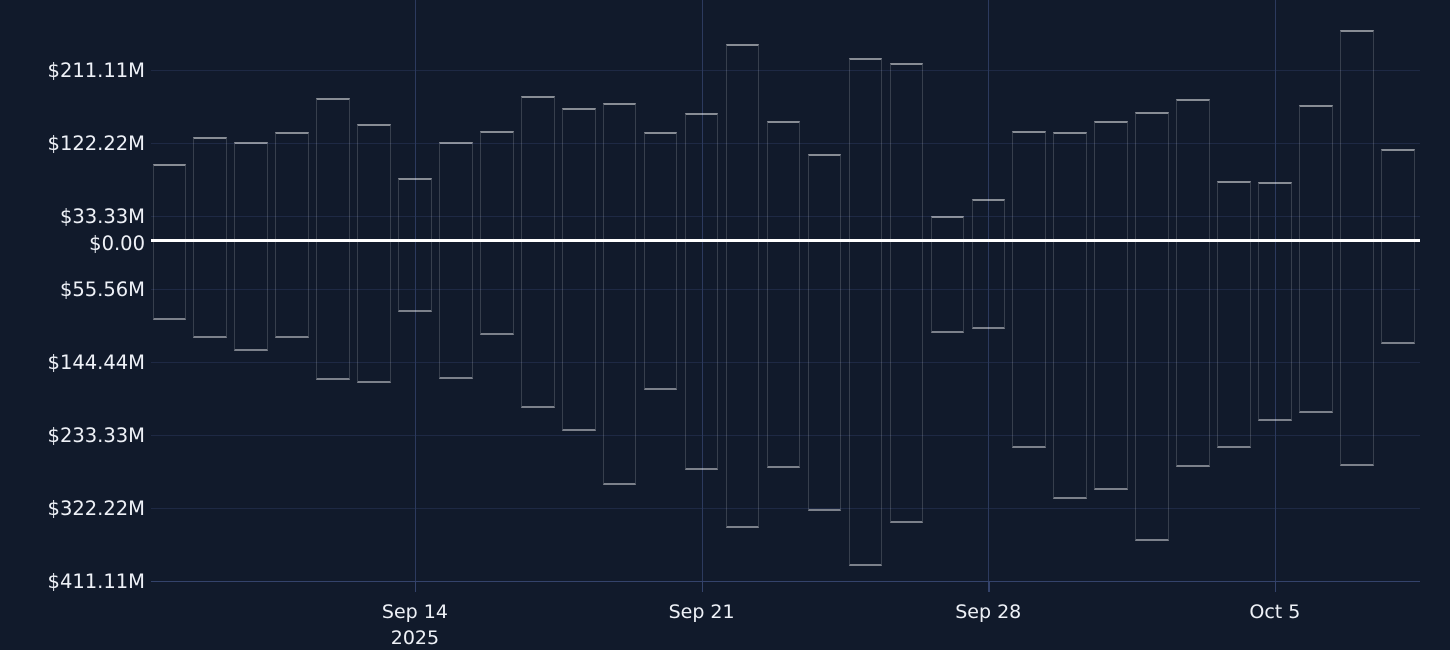 This screenshot has width=1450, height=650. I want to click on x-tick-label: Oct 5, so click(1275, 612).